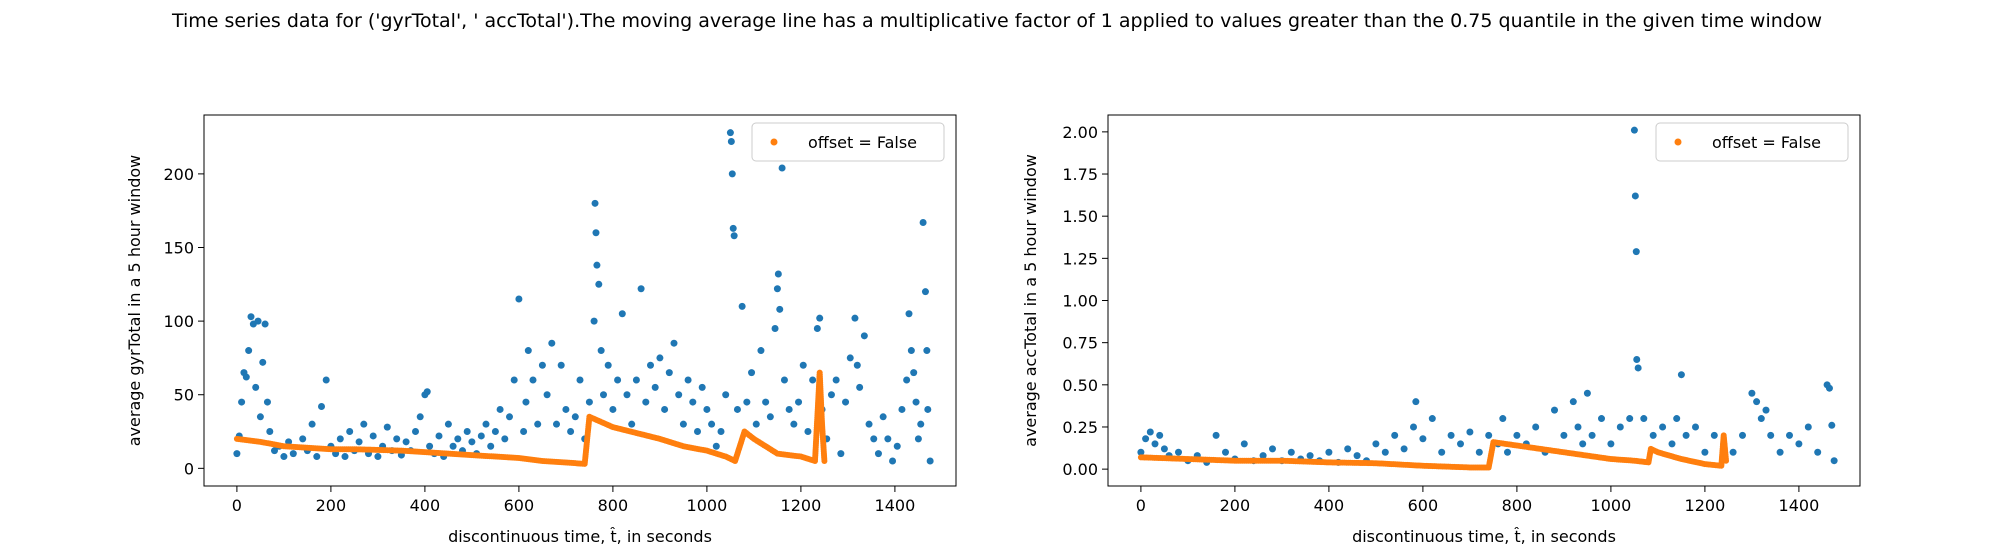 The height and width of the screenshot is (552, 1994). Describe the element at coordinates (178, 248) in the screenshot. I see `y-tick-label: 150` at that location.